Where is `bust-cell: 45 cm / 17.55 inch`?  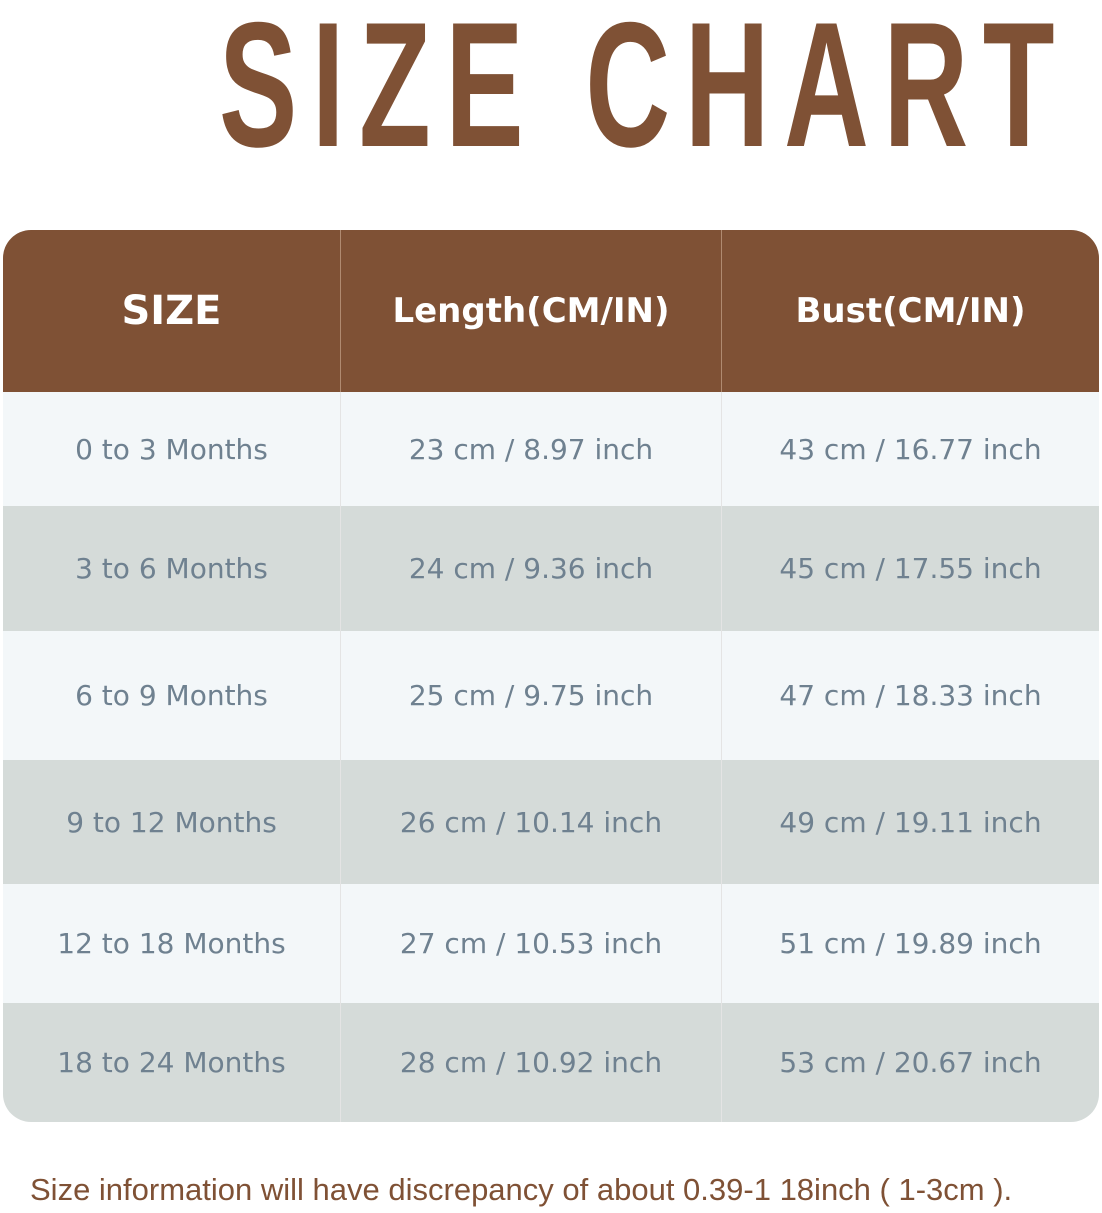 bust-cell: 45 cm / 17.55 inch is located at coordinates (910, 568).